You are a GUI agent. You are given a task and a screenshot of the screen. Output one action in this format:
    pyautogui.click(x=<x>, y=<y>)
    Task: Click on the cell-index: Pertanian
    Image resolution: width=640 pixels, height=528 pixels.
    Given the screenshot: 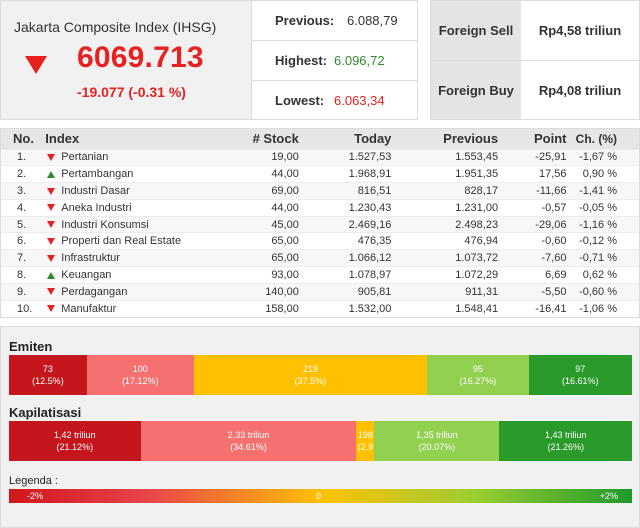 What is the action you would take?
    pyautogui.click(x=126, y=157)
    